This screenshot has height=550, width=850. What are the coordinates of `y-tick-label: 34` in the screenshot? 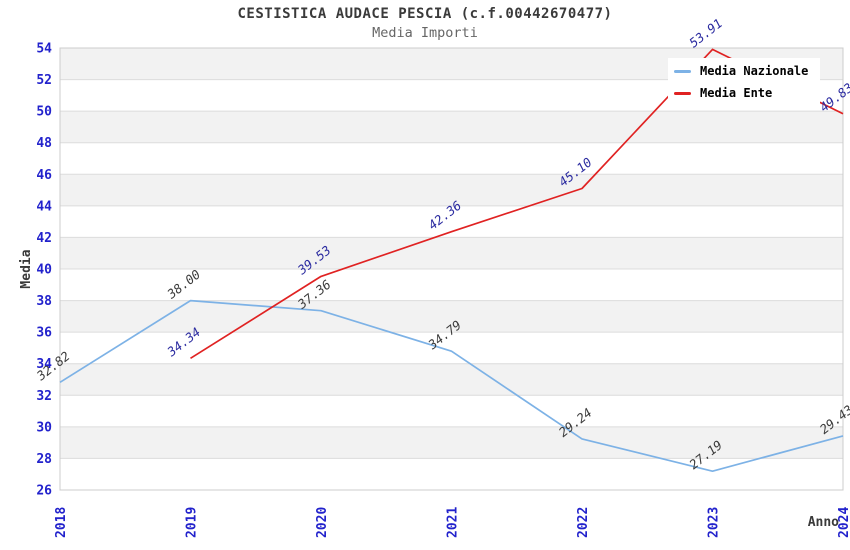 It's located at (44, 364).